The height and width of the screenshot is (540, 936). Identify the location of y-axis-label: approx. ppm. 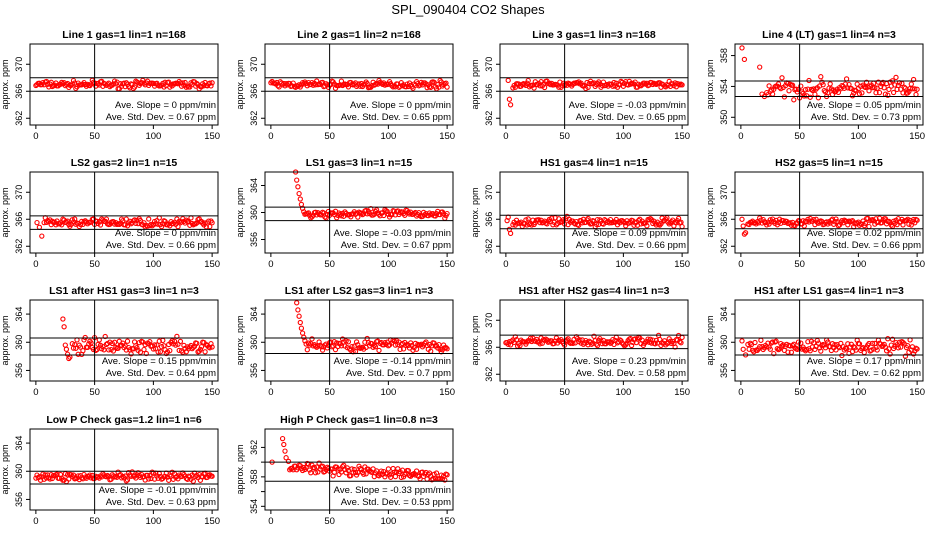
(5, 340).